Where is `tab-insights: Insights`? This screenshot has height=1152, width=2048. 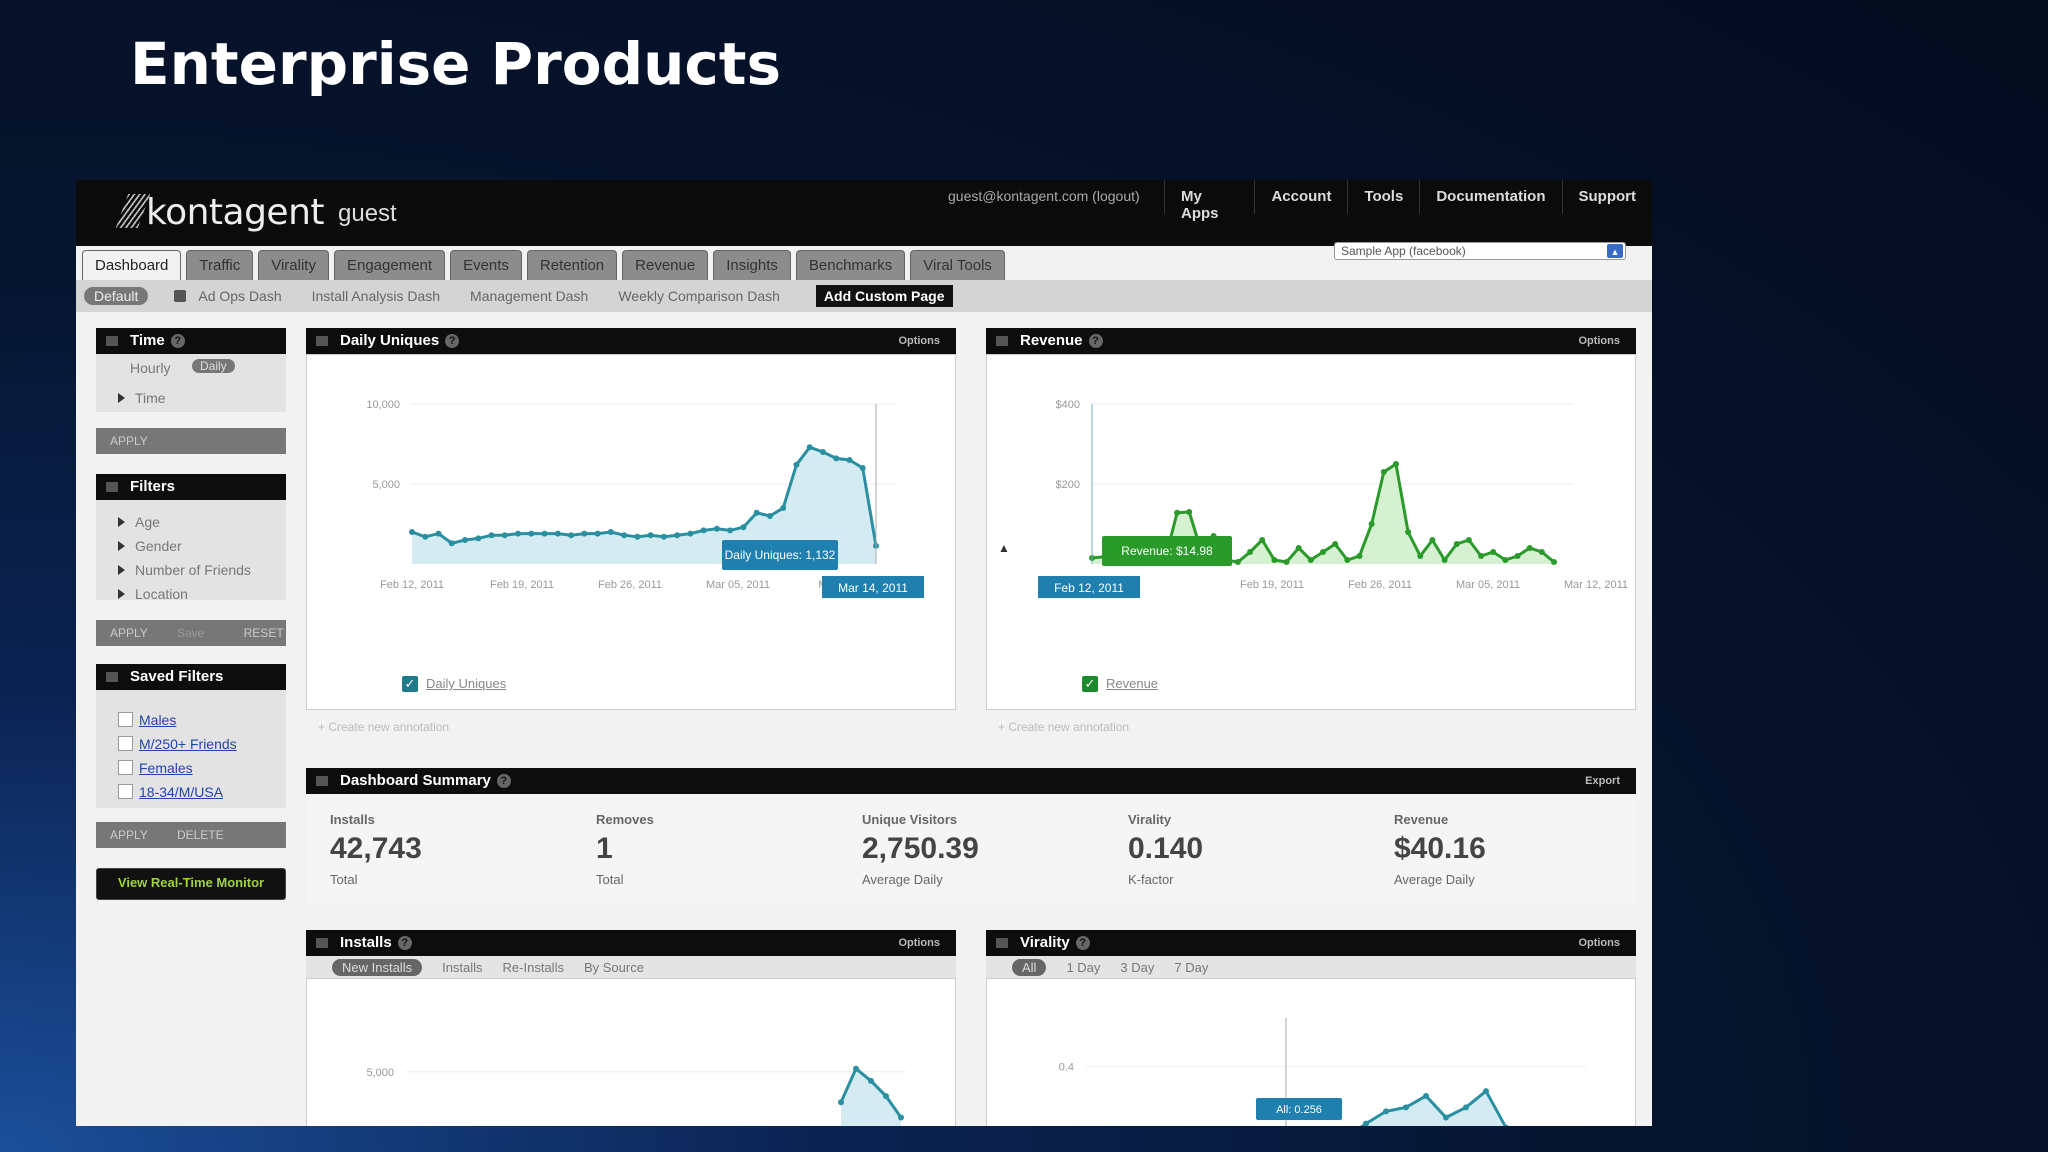 tab-insights: Insights is located at coordinates (752, 265).